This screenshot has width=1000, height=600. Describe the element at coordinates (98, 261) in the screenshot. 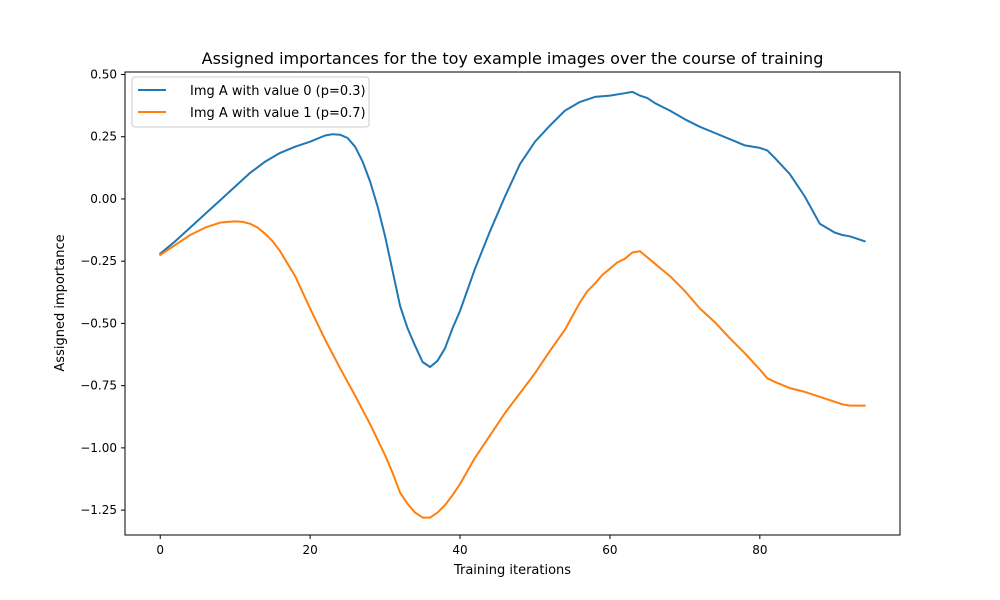

I see `y-tick-label: −0.25` at that location.